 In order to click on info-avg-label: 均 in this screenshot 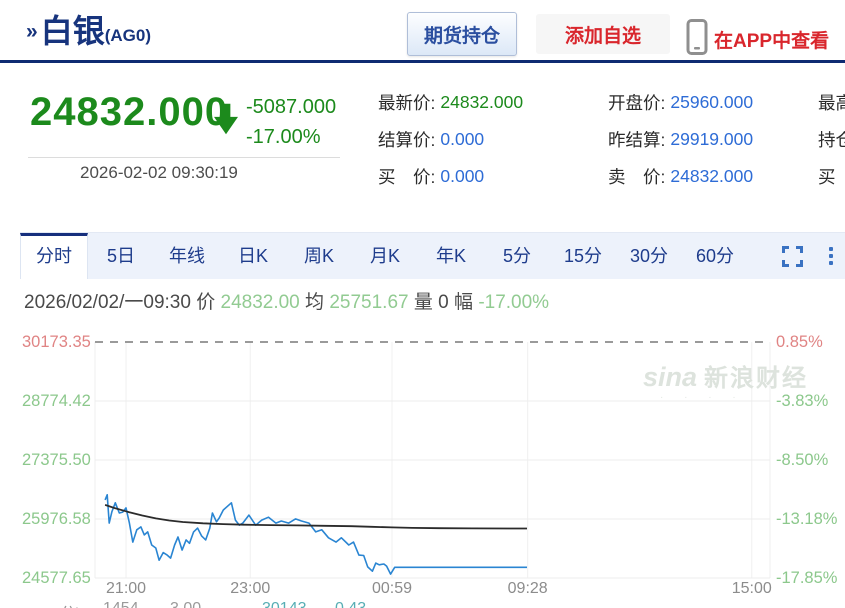, I will do `click(315, 302)`.